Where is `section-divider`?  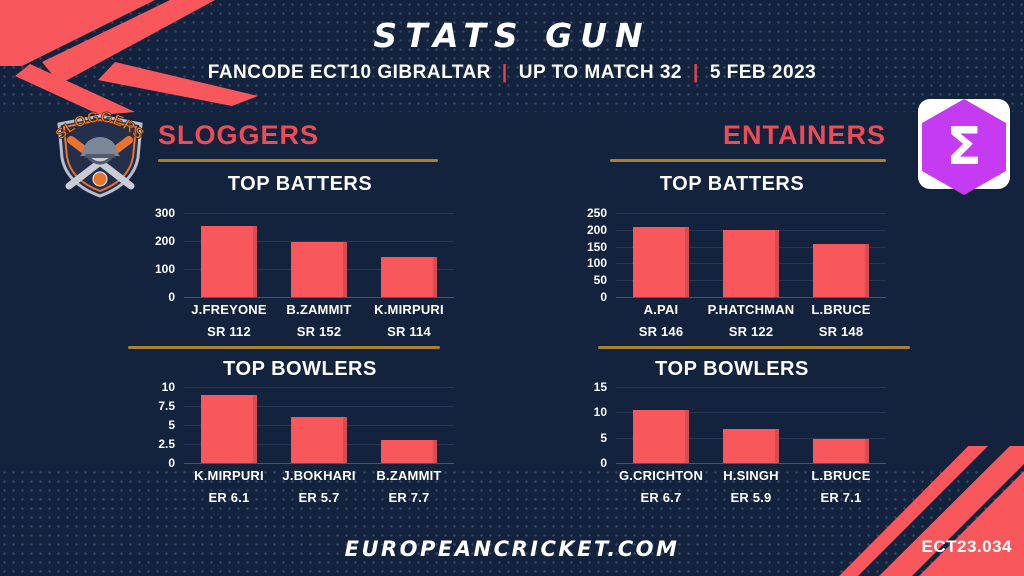
section-divider is located at coordinates (284, 347).